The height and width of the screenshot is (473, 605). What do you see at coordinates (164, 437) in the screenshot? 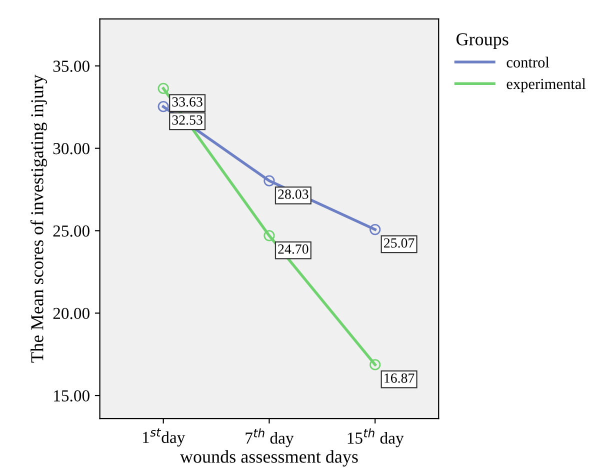
I see `x-tick-label: 1$^{st}$day` at bounding box center [164, 437].